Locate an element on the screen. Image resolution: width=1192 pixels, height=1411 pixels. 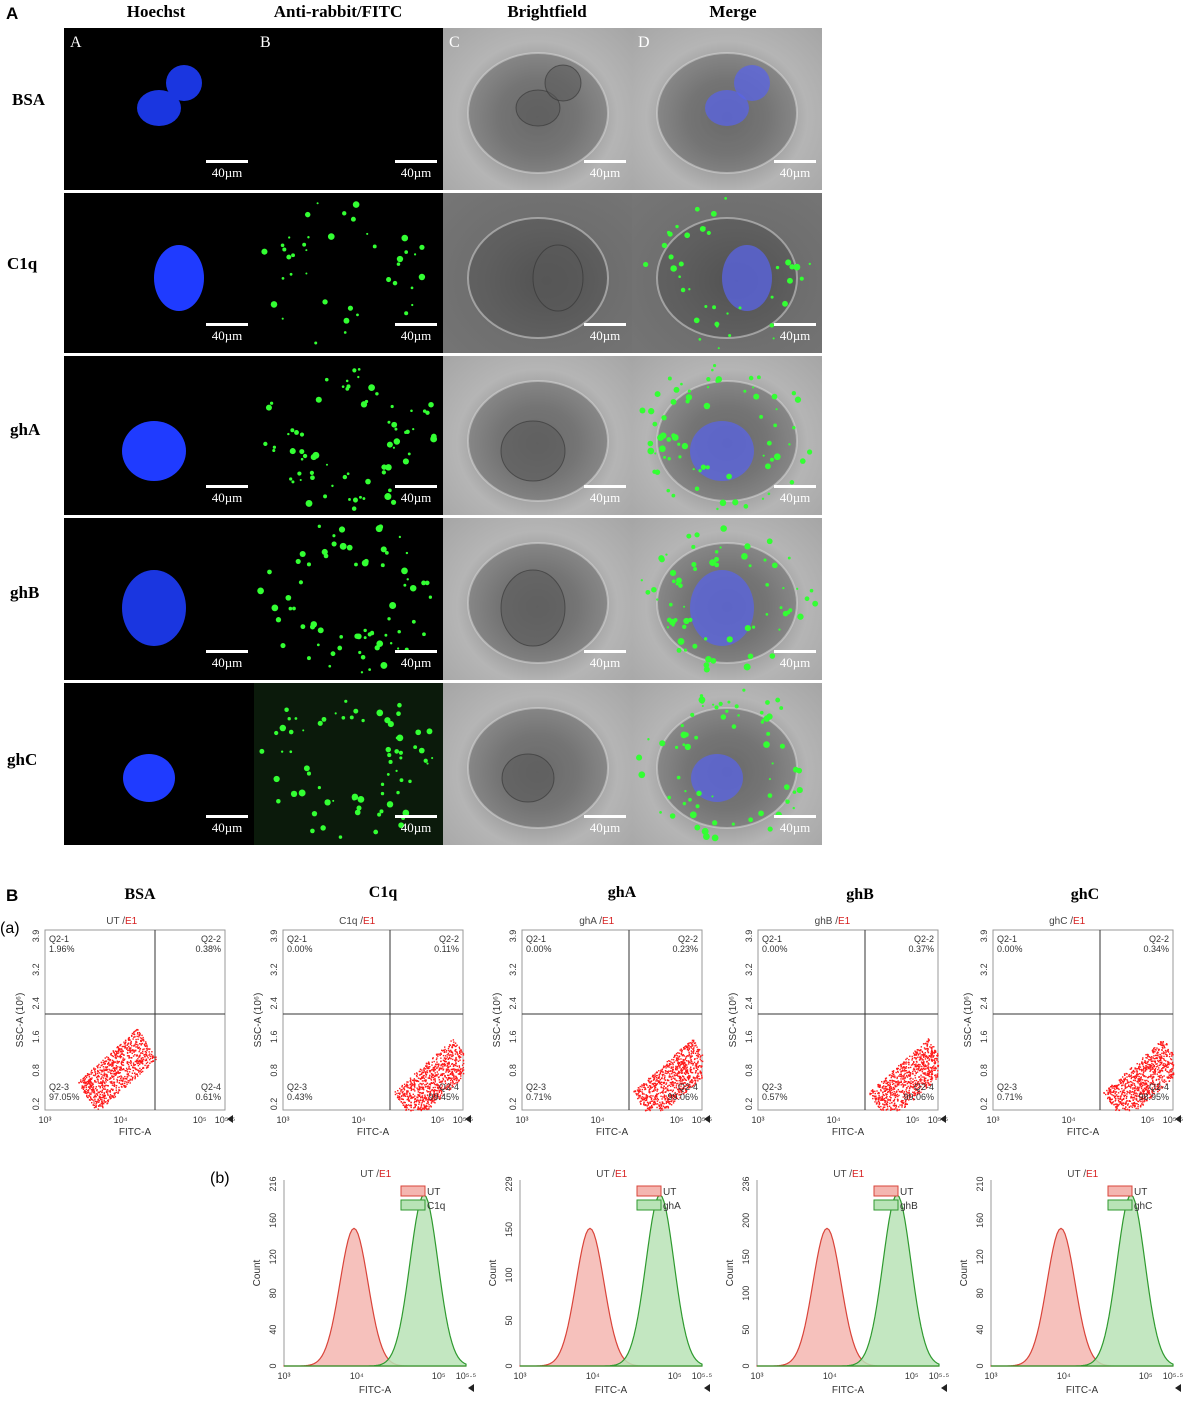
scale-bar-label: 40µm is located at coordinates (227, 497).